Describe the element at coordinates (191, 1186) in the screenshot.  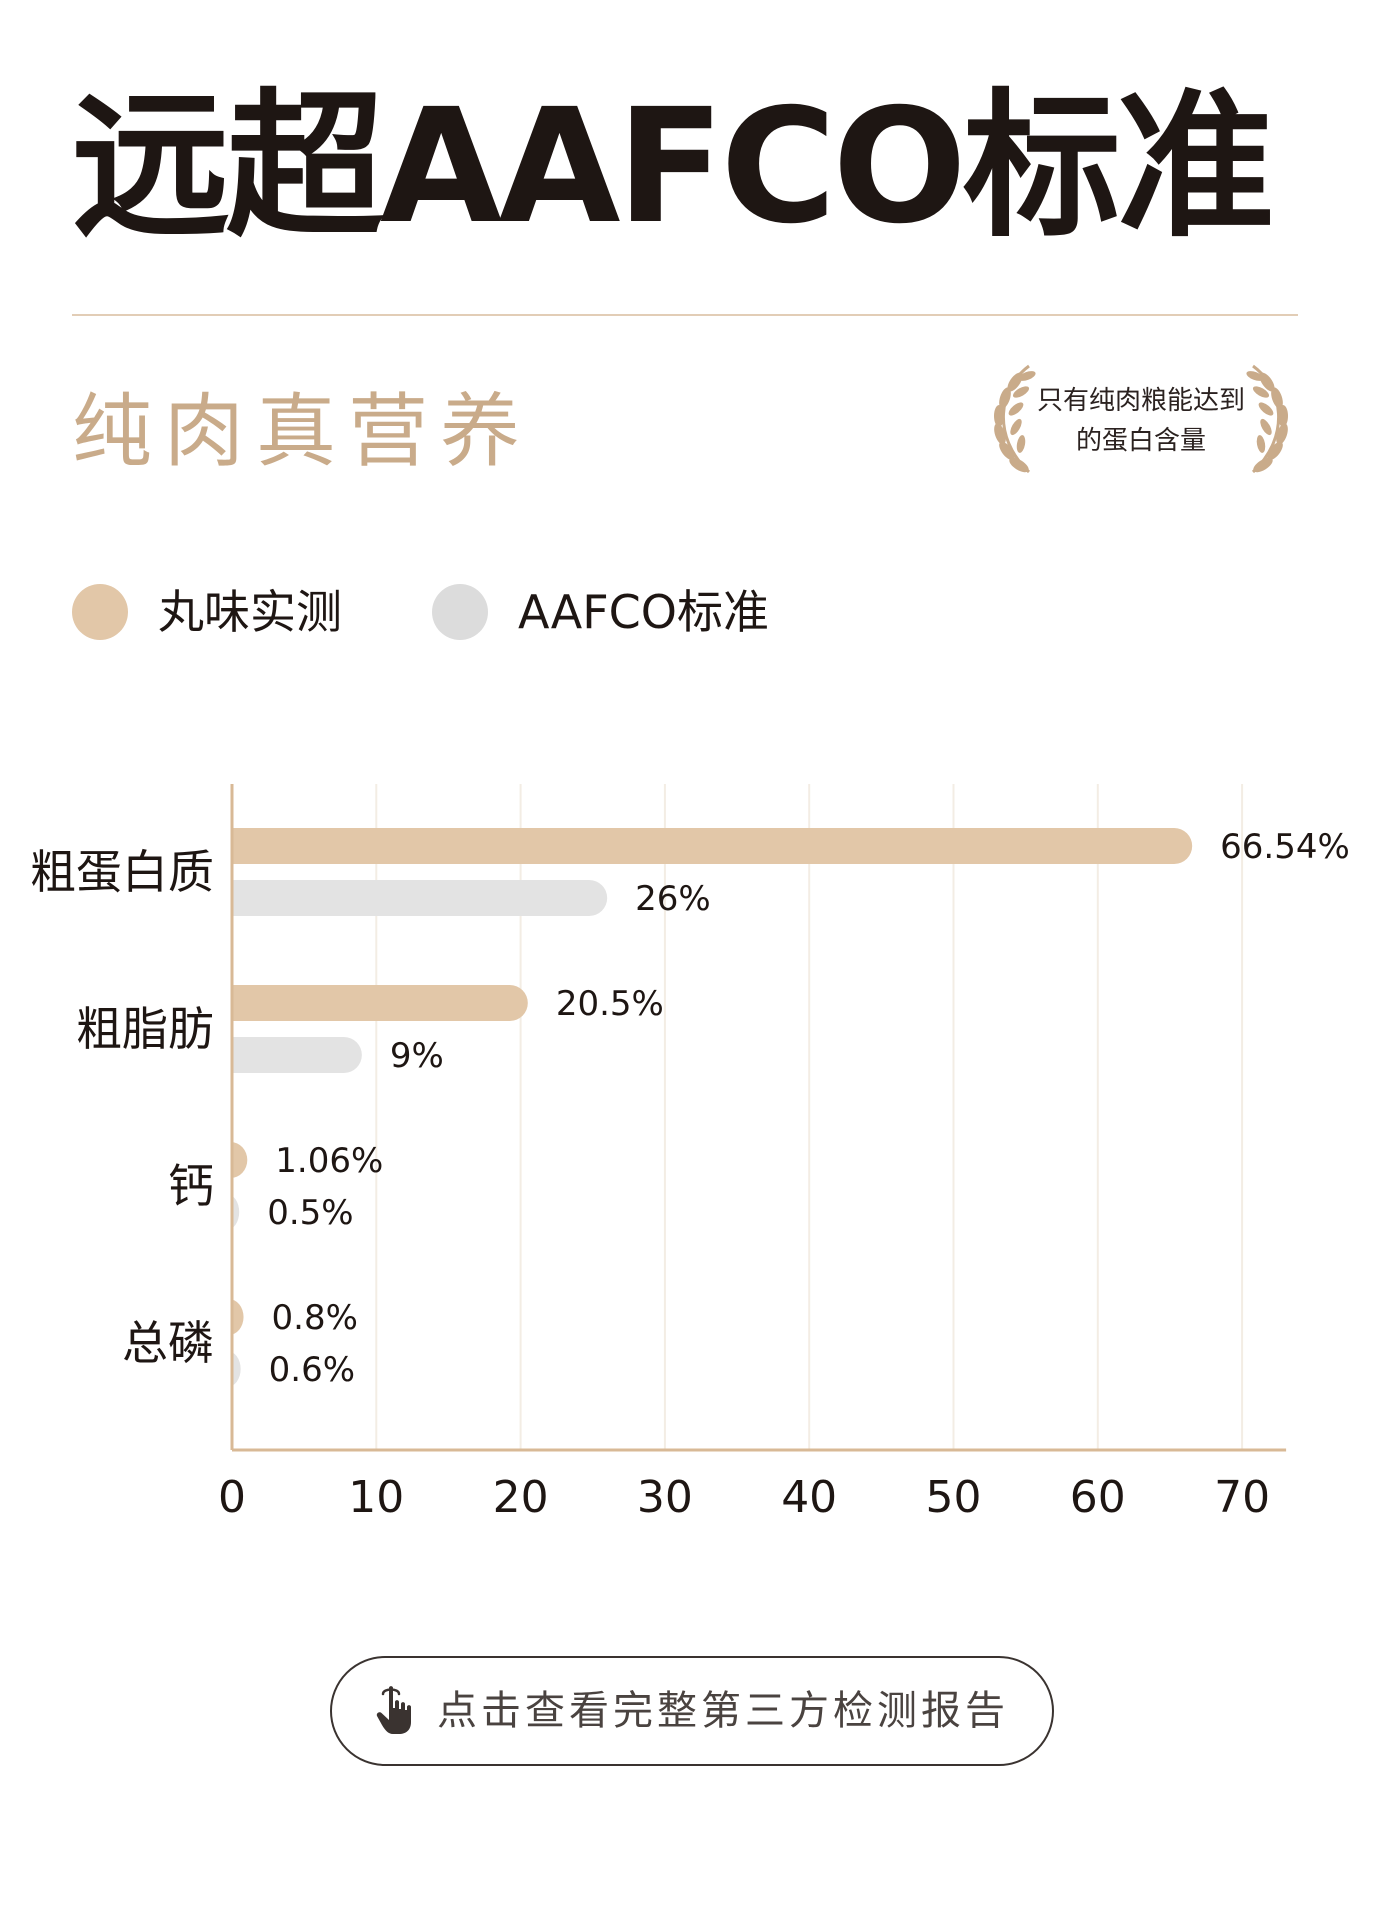
I see `category-label: 钙` at that location.